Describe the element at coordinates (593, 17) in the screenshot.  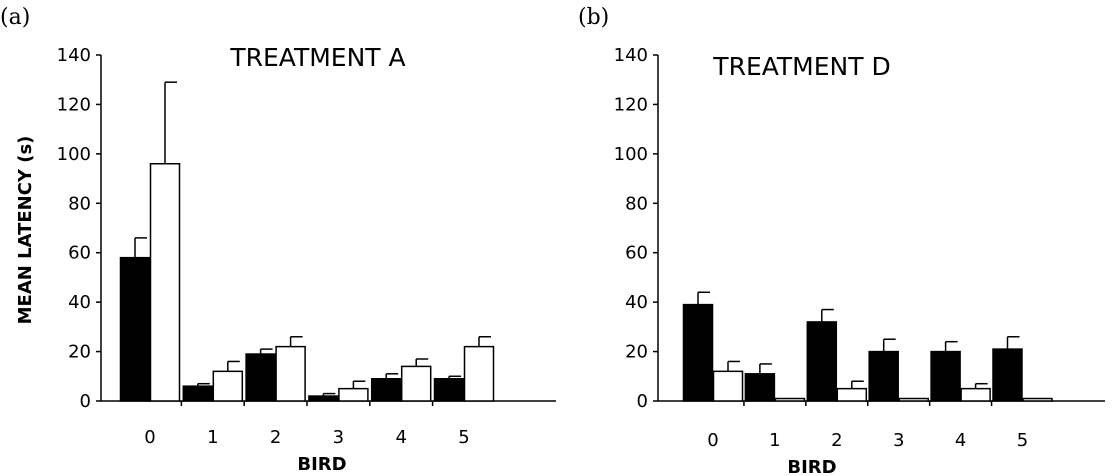
I see `panel-label: (b)` at that location.